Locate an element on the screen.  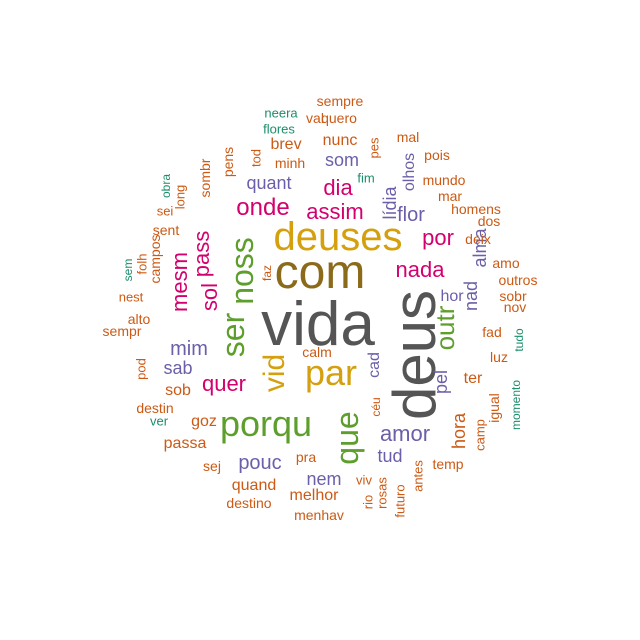
word-66: dos is located at coordinates (489, 221).